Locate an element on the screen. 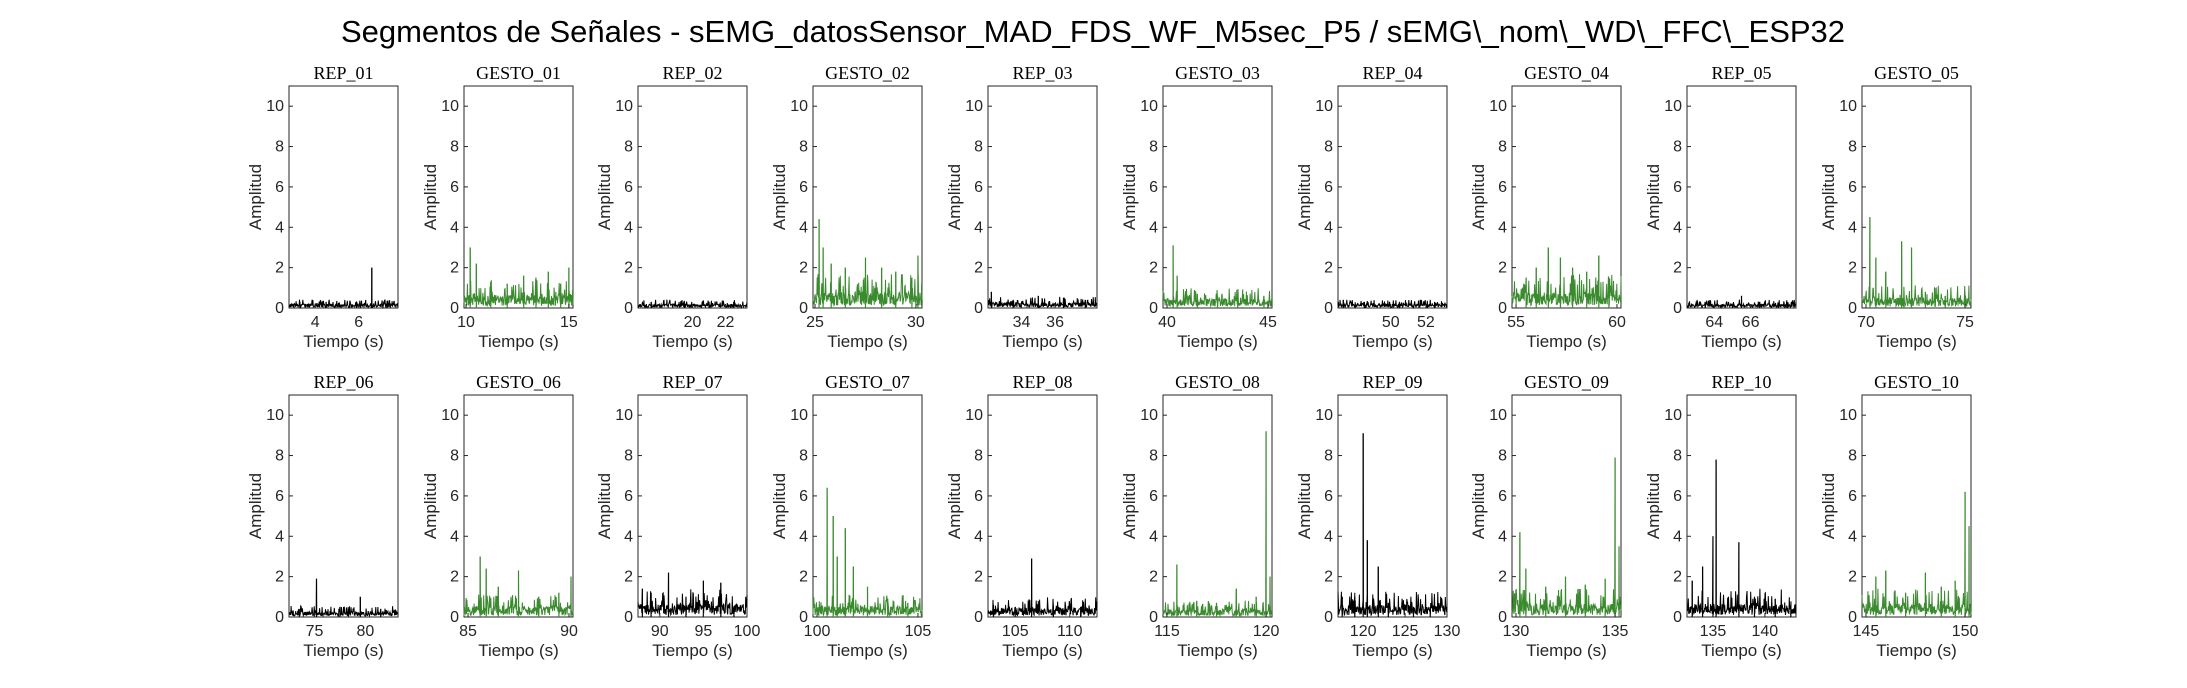 This screenshot has height=688, width=2187. subplot-title: REP_07 is located at coordinates (692, 382).